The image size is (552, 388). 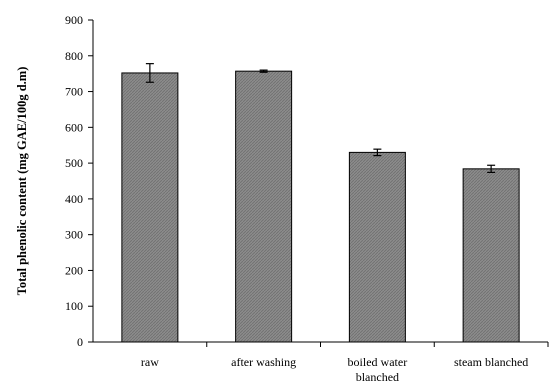 What do you see at coordinates (491, 362) in the screenshot?
I see `x-category-label: steam blanched` at bounding box center [491, 362].